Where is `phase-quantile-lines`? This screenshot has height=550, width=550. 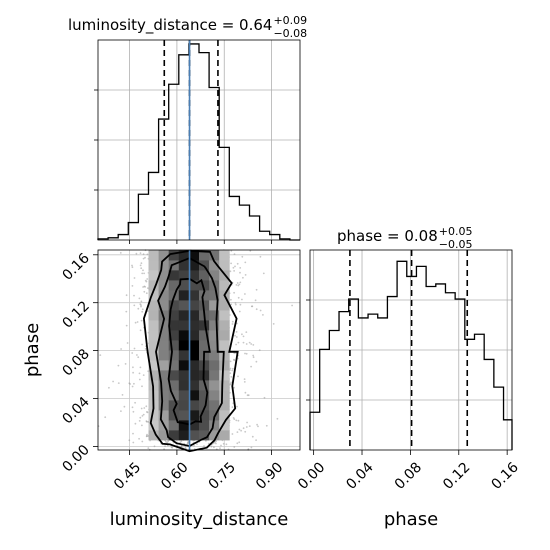
phase-quantile-lines is located at coordinates (409, 350).